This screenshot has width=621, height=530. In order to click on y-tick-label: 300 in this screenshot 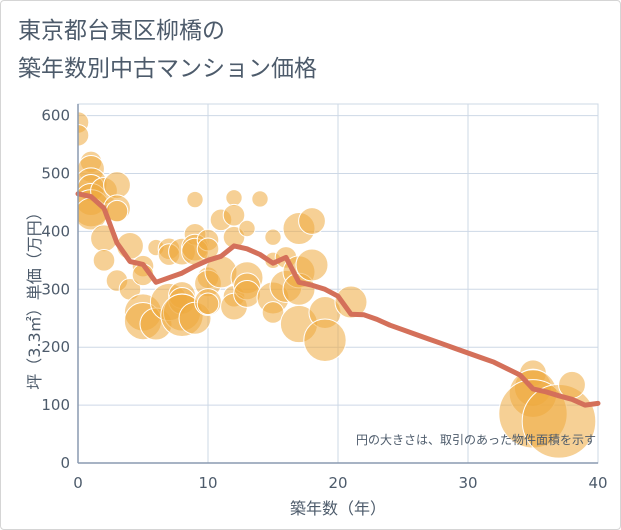, I will do `click(55, 289)`.